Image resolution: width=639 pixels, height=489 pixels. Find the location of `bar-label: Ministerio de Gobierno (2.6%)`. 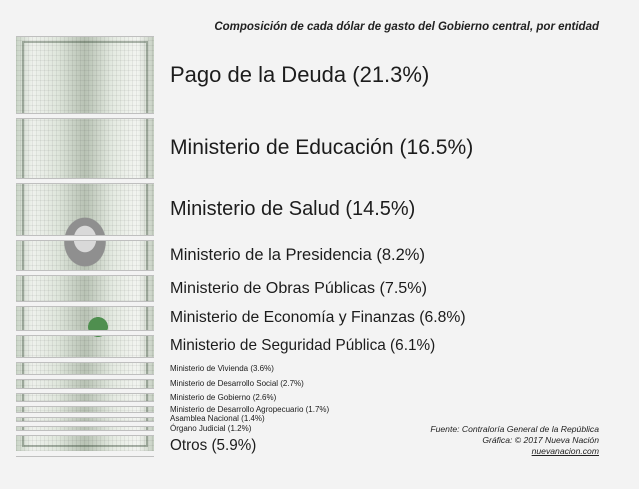

bar-label: Ministerio de Gobierno (2.6%) is located at coordinates (223, 397).